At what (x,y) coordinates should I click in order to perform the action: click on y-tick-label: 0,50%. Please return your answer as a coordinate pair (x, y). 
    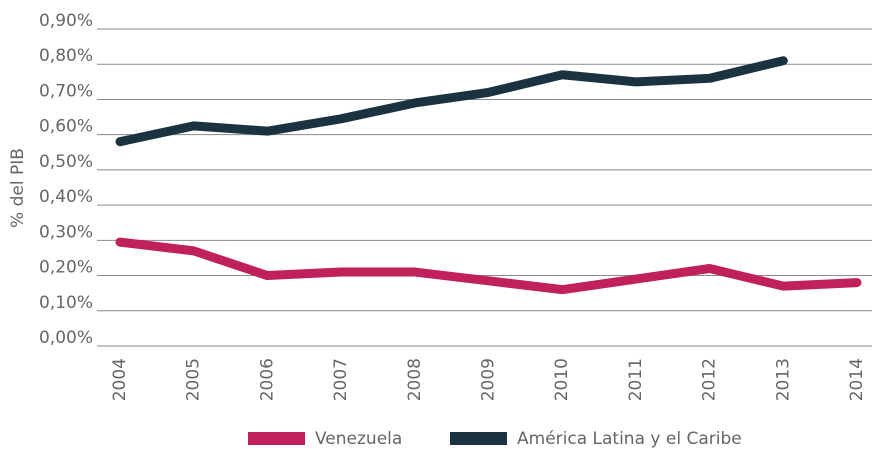
    Looking at the image, I should click on (66, 162).